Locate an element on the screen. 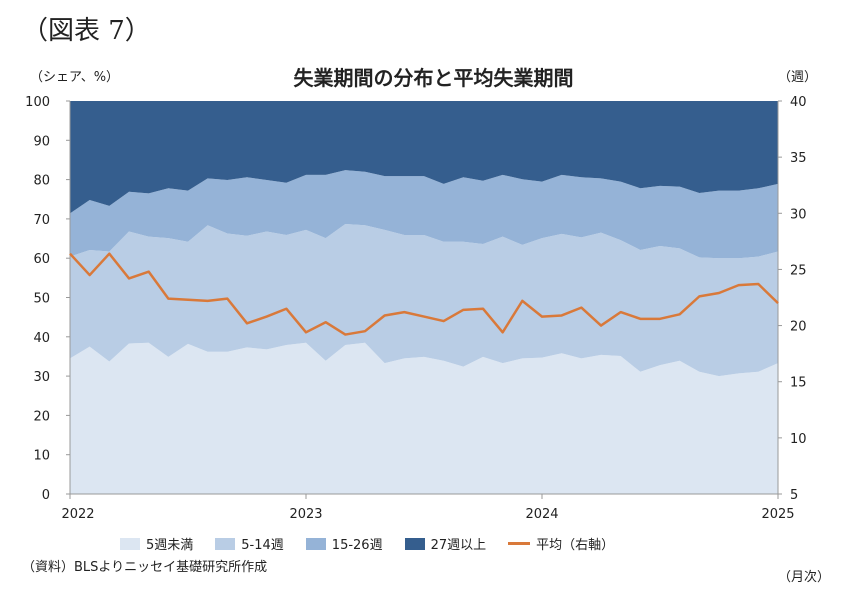 The width and height of the screenshot is (867, 603). legend-item-5-14w: 5-14週 is located at coordinates (249, 543).